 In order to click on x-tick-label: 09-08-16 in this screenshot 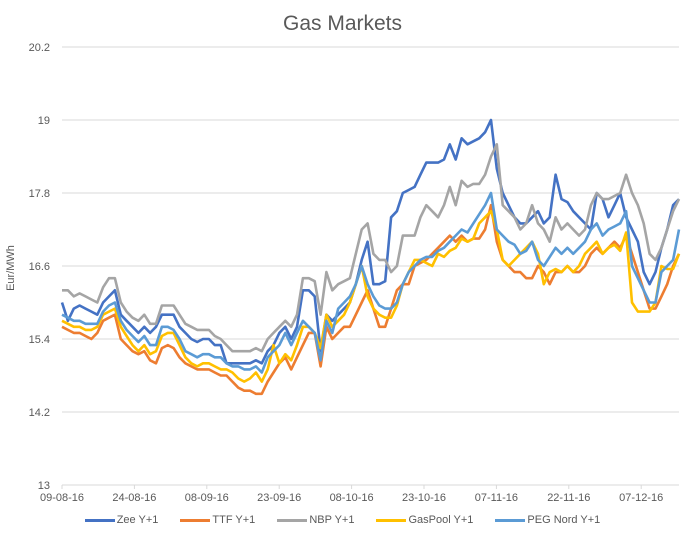, I will do `click(62, 498)`.